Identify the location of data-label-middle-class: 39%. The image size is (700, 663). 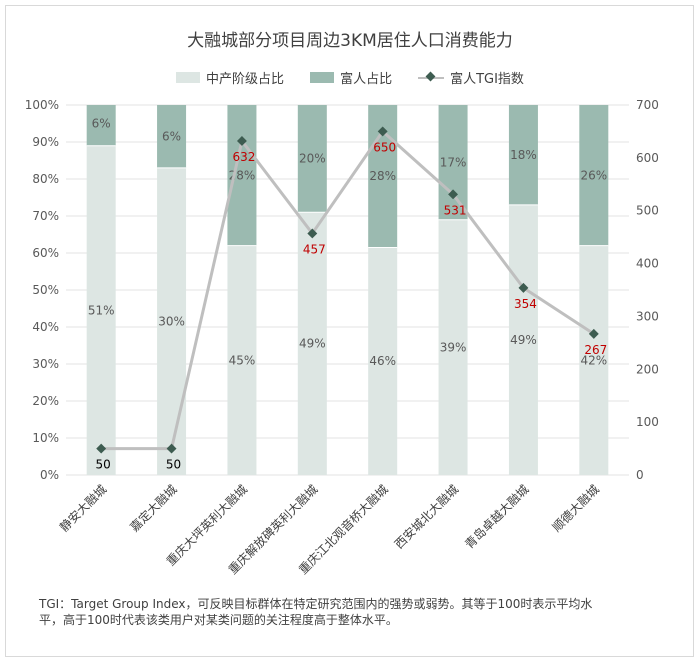
(453, 347).